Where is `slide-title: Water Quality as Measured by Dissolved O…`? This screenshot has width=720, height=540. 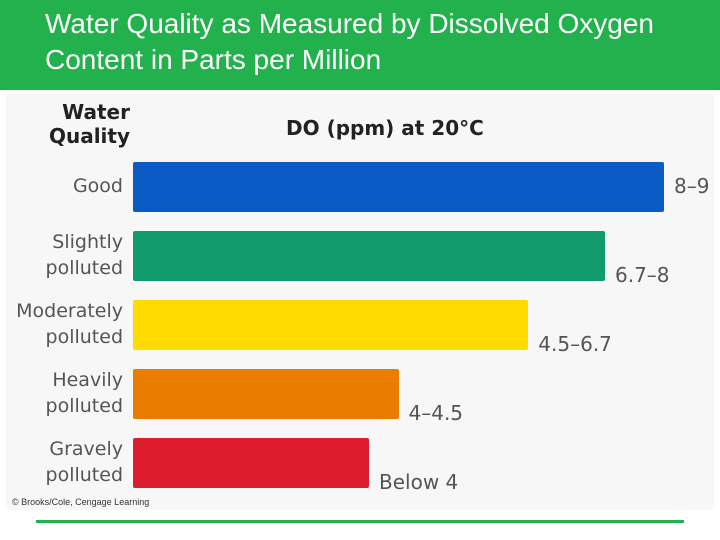 slide-title: Water Quality as Measured by Dissolved O… is located at coordinates (349, 41).